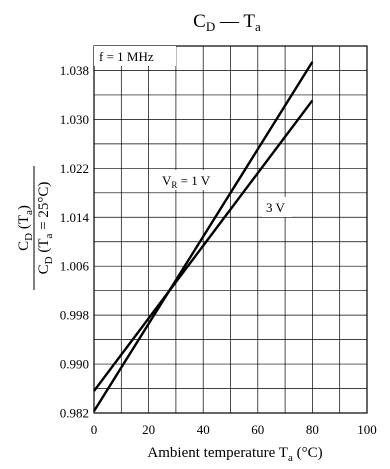 This screenshot has height=469, width=390. I want to click on y-tick-label: 1.022, so click(74, 168).